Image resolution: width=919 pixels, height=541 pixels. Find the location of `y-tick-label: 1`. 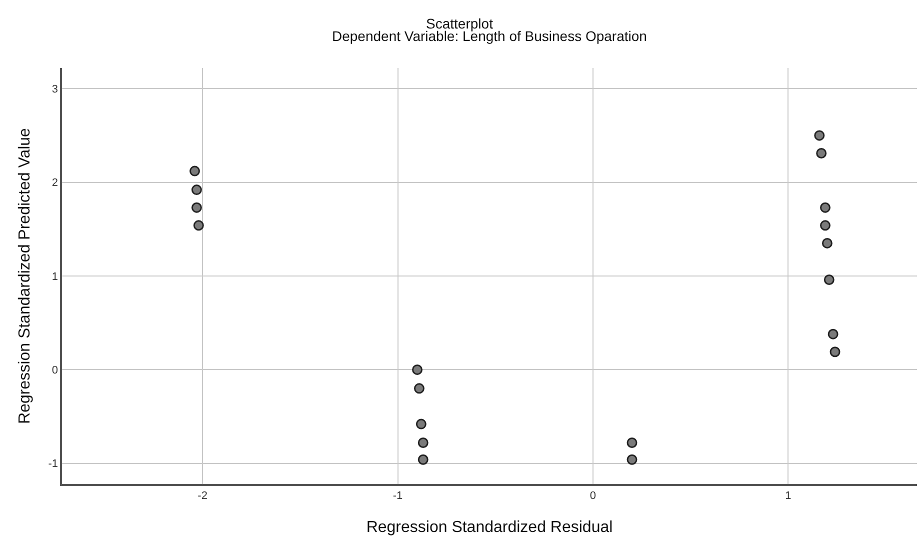

y-tick-label: 1 is located at coordinates (55, 276).